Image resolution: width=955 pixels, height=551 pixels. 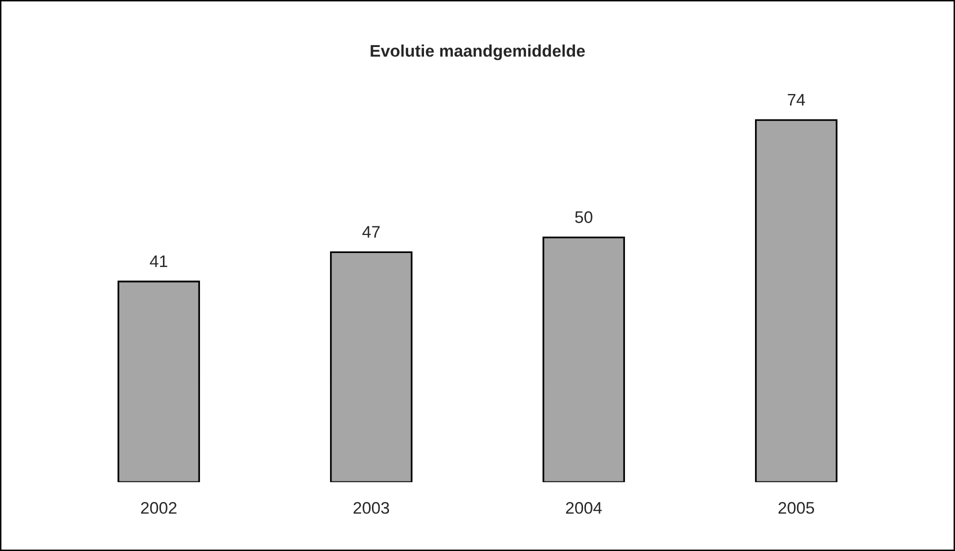 I want to click on x-tick-label: 2003, so click(x=372, y=508).